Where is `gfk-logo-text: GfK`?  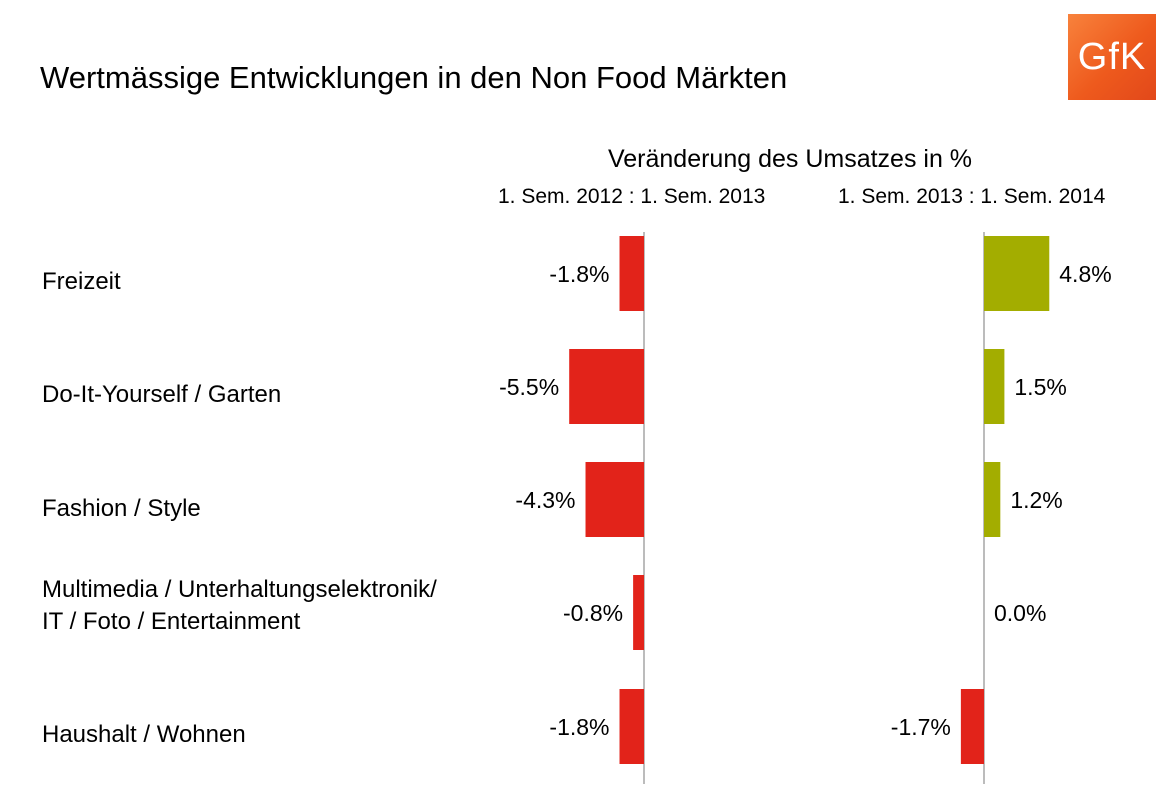
gfk-logo-text: GfK is located at coordinates (1112, 56).